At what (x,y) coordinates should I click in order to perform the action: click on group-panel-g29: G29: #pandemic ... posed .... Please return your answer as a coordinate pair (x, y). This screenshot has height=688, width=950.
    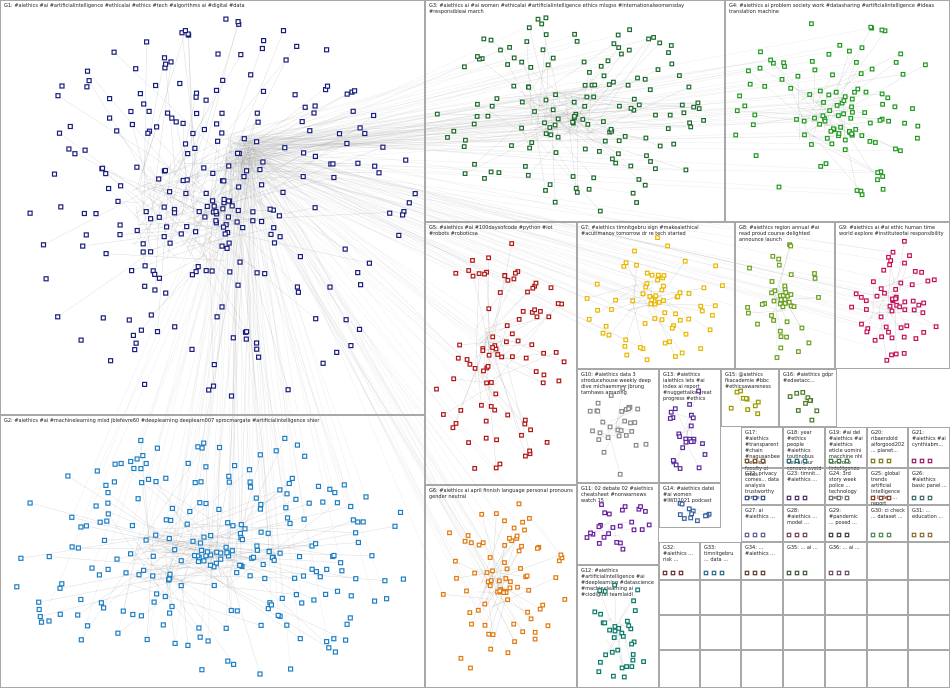
    Looking at the image, I should click on (846, 523).